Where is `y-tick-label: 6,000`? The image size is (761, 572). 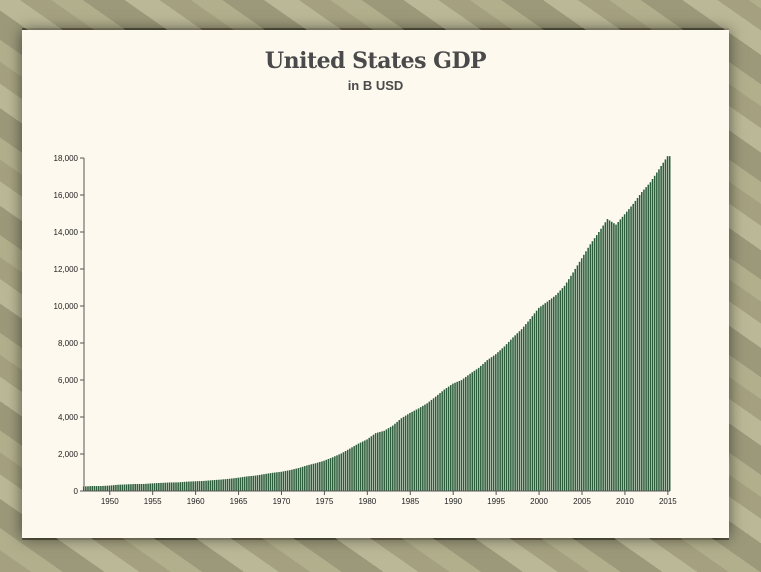
y-tick-label: 6,000 is located at coordinates (68, 380).